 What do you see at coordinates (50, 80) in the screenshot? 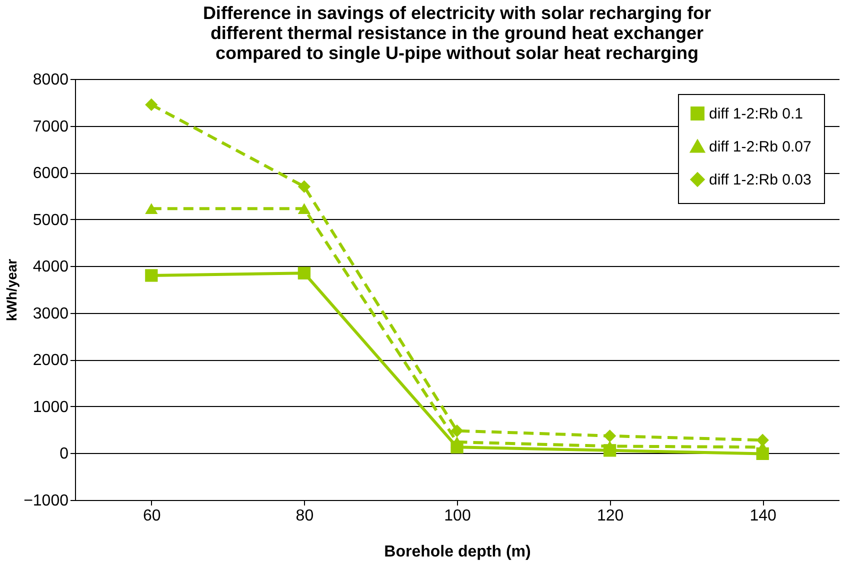
I see `y-tick-label: 8000` at bounding box center [50, 80].